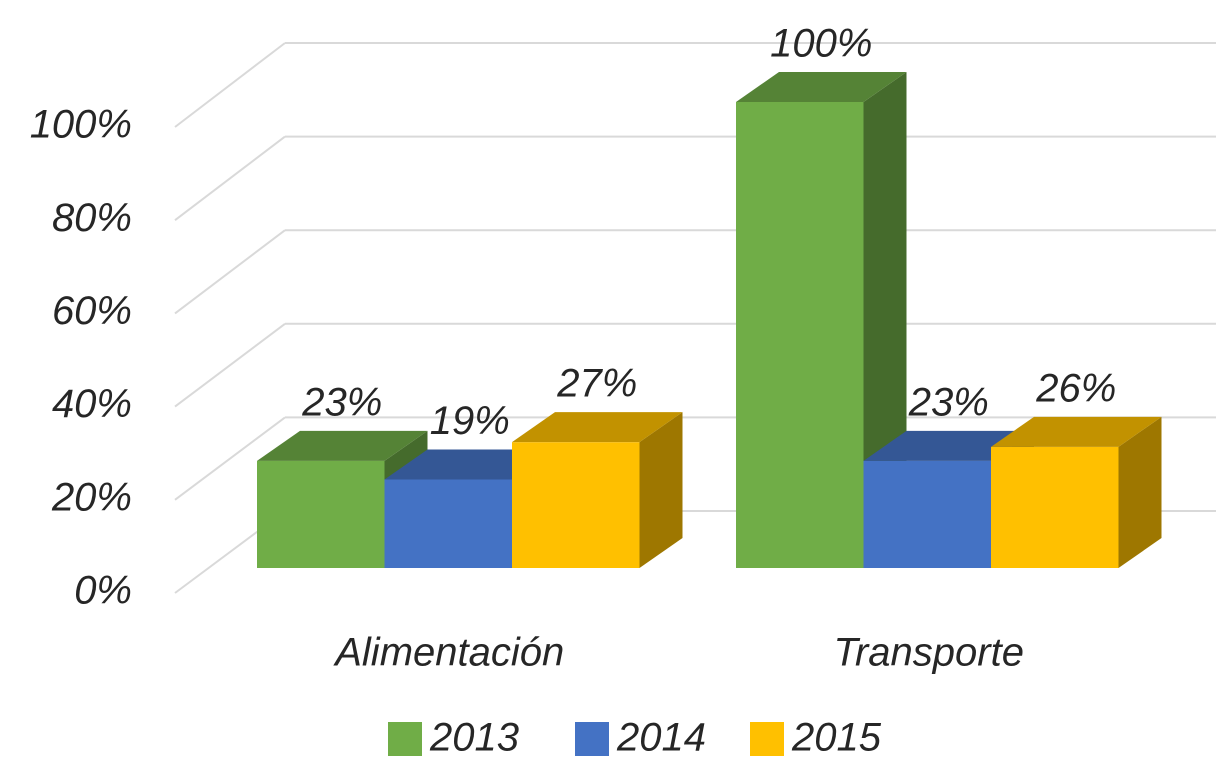  What do you see at coordinates (81, 125) in the screenshot?
I see `y-tick-label: 100%` at bounding box center [81, 125].